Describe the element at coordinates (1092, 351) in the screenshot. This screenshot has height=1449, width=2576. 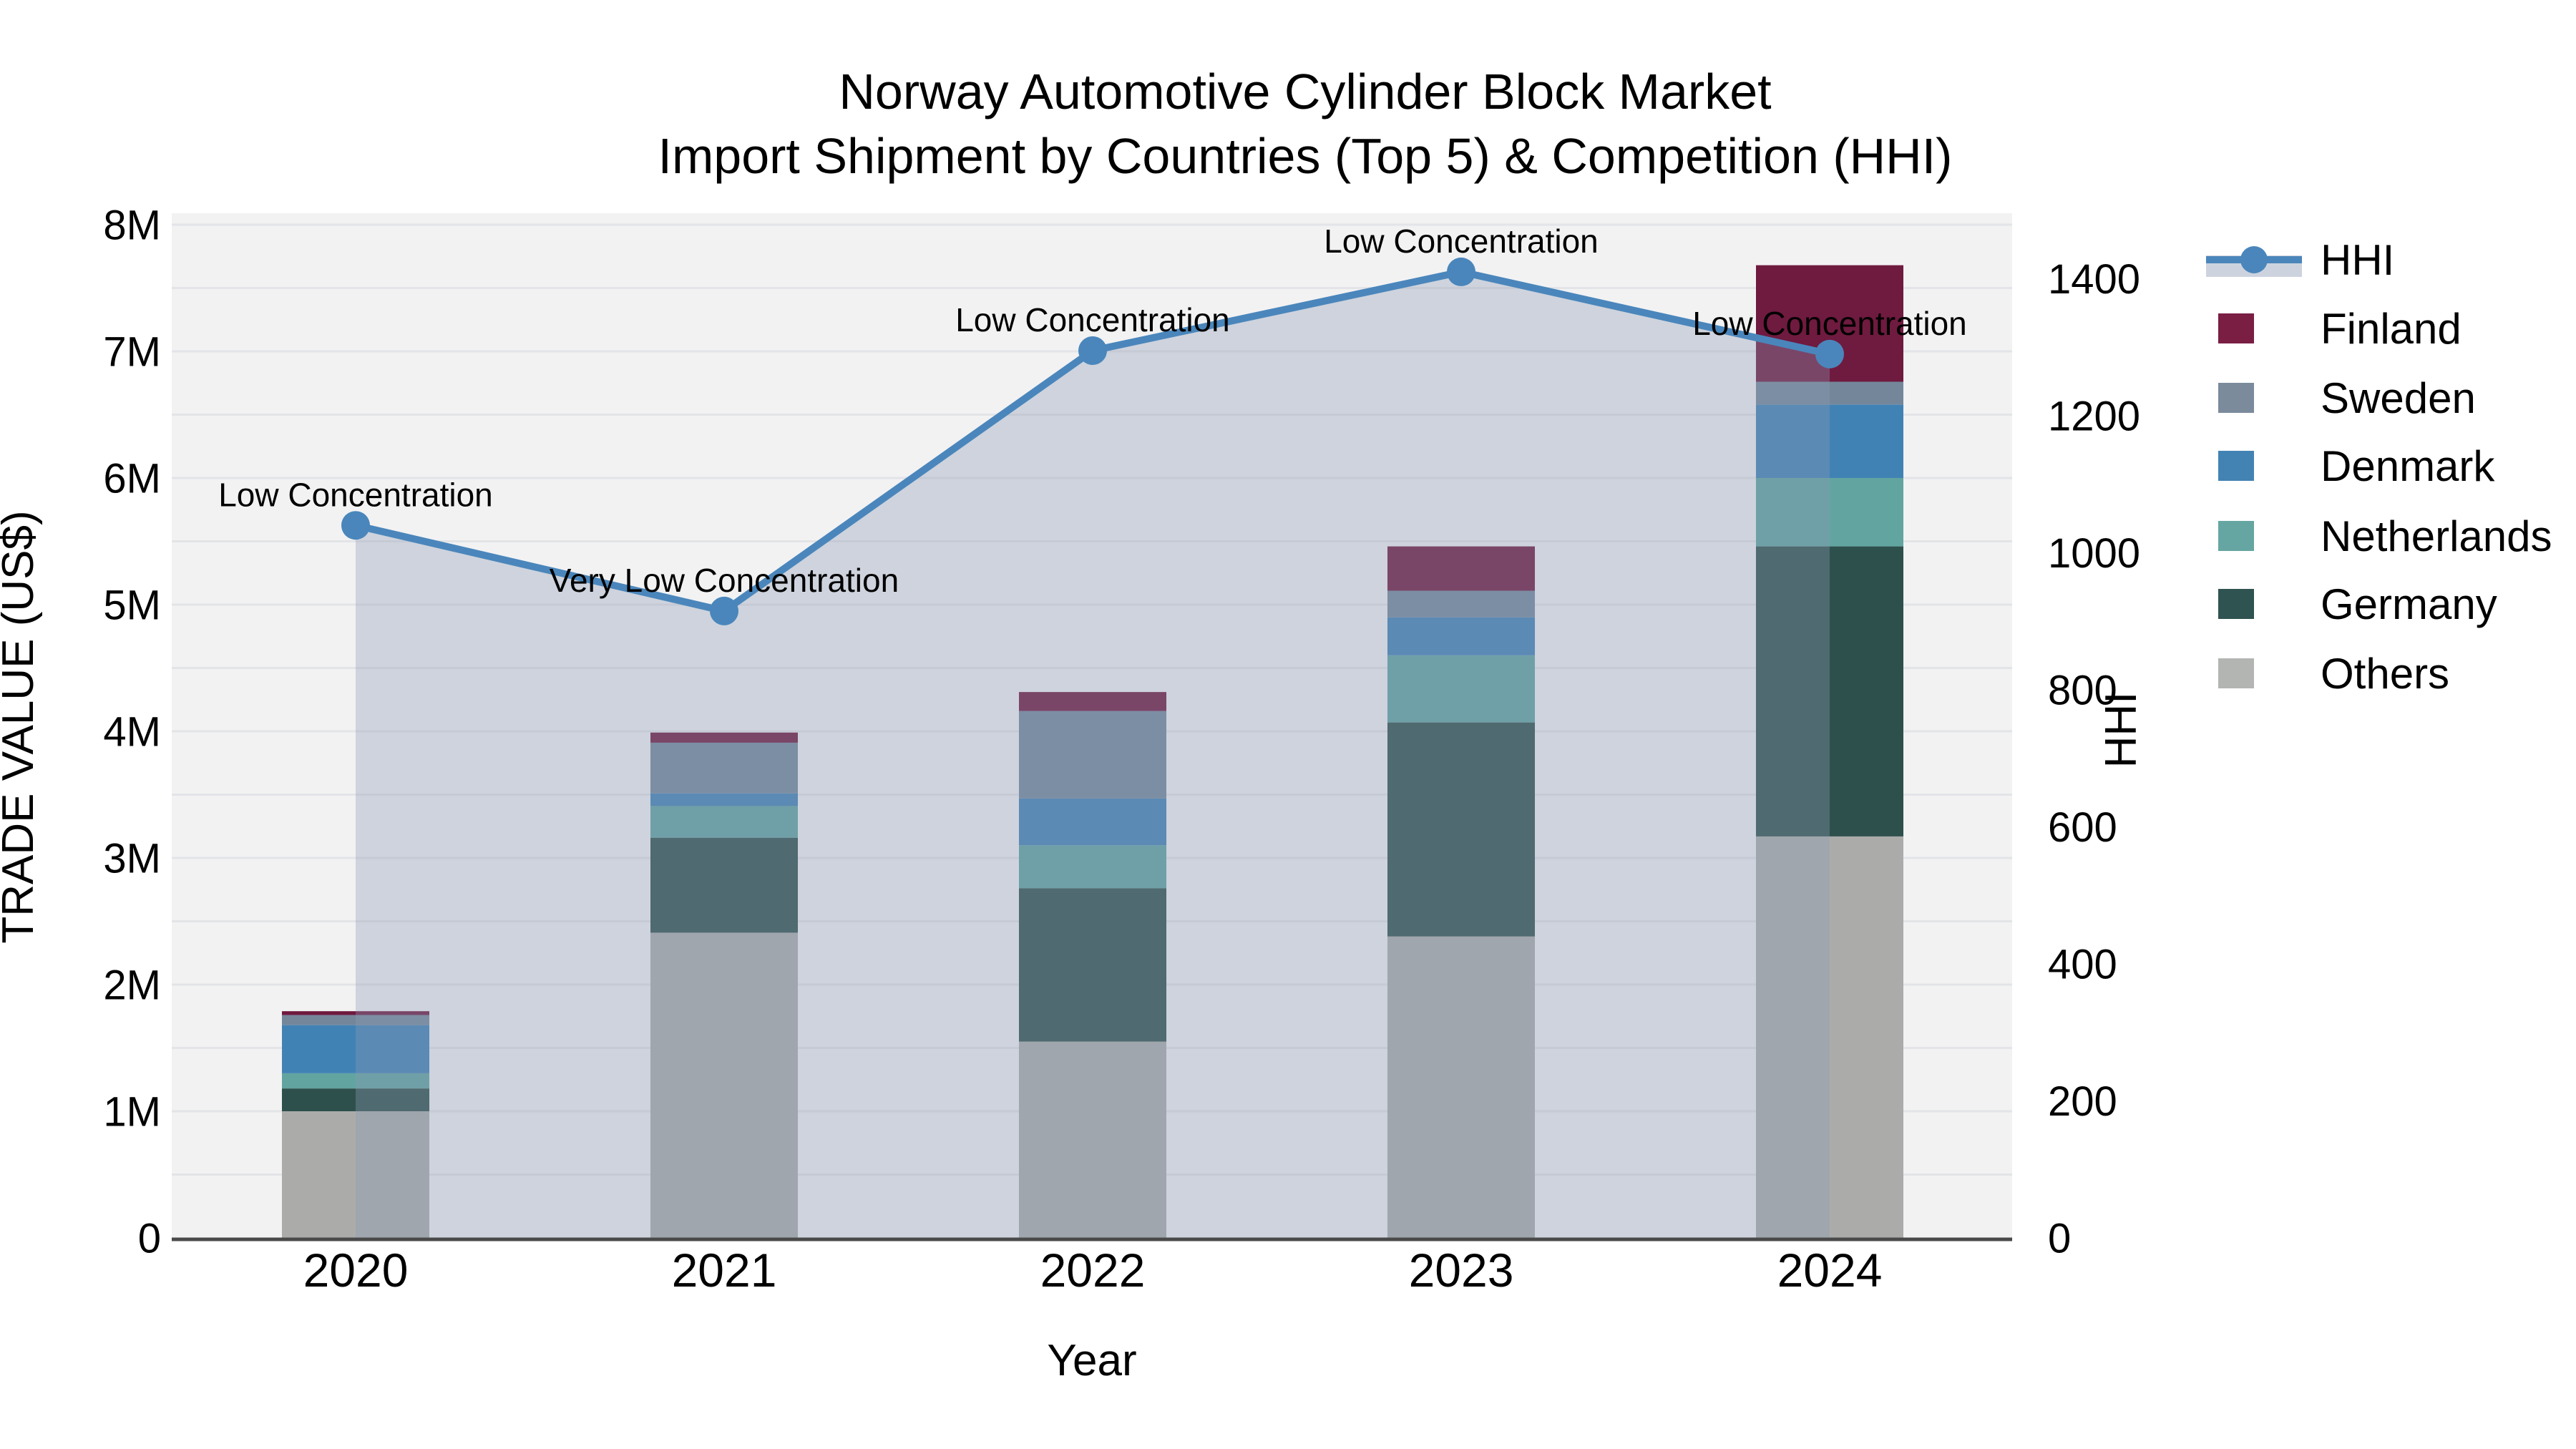
I see `hhi-marker-2022` at that location.